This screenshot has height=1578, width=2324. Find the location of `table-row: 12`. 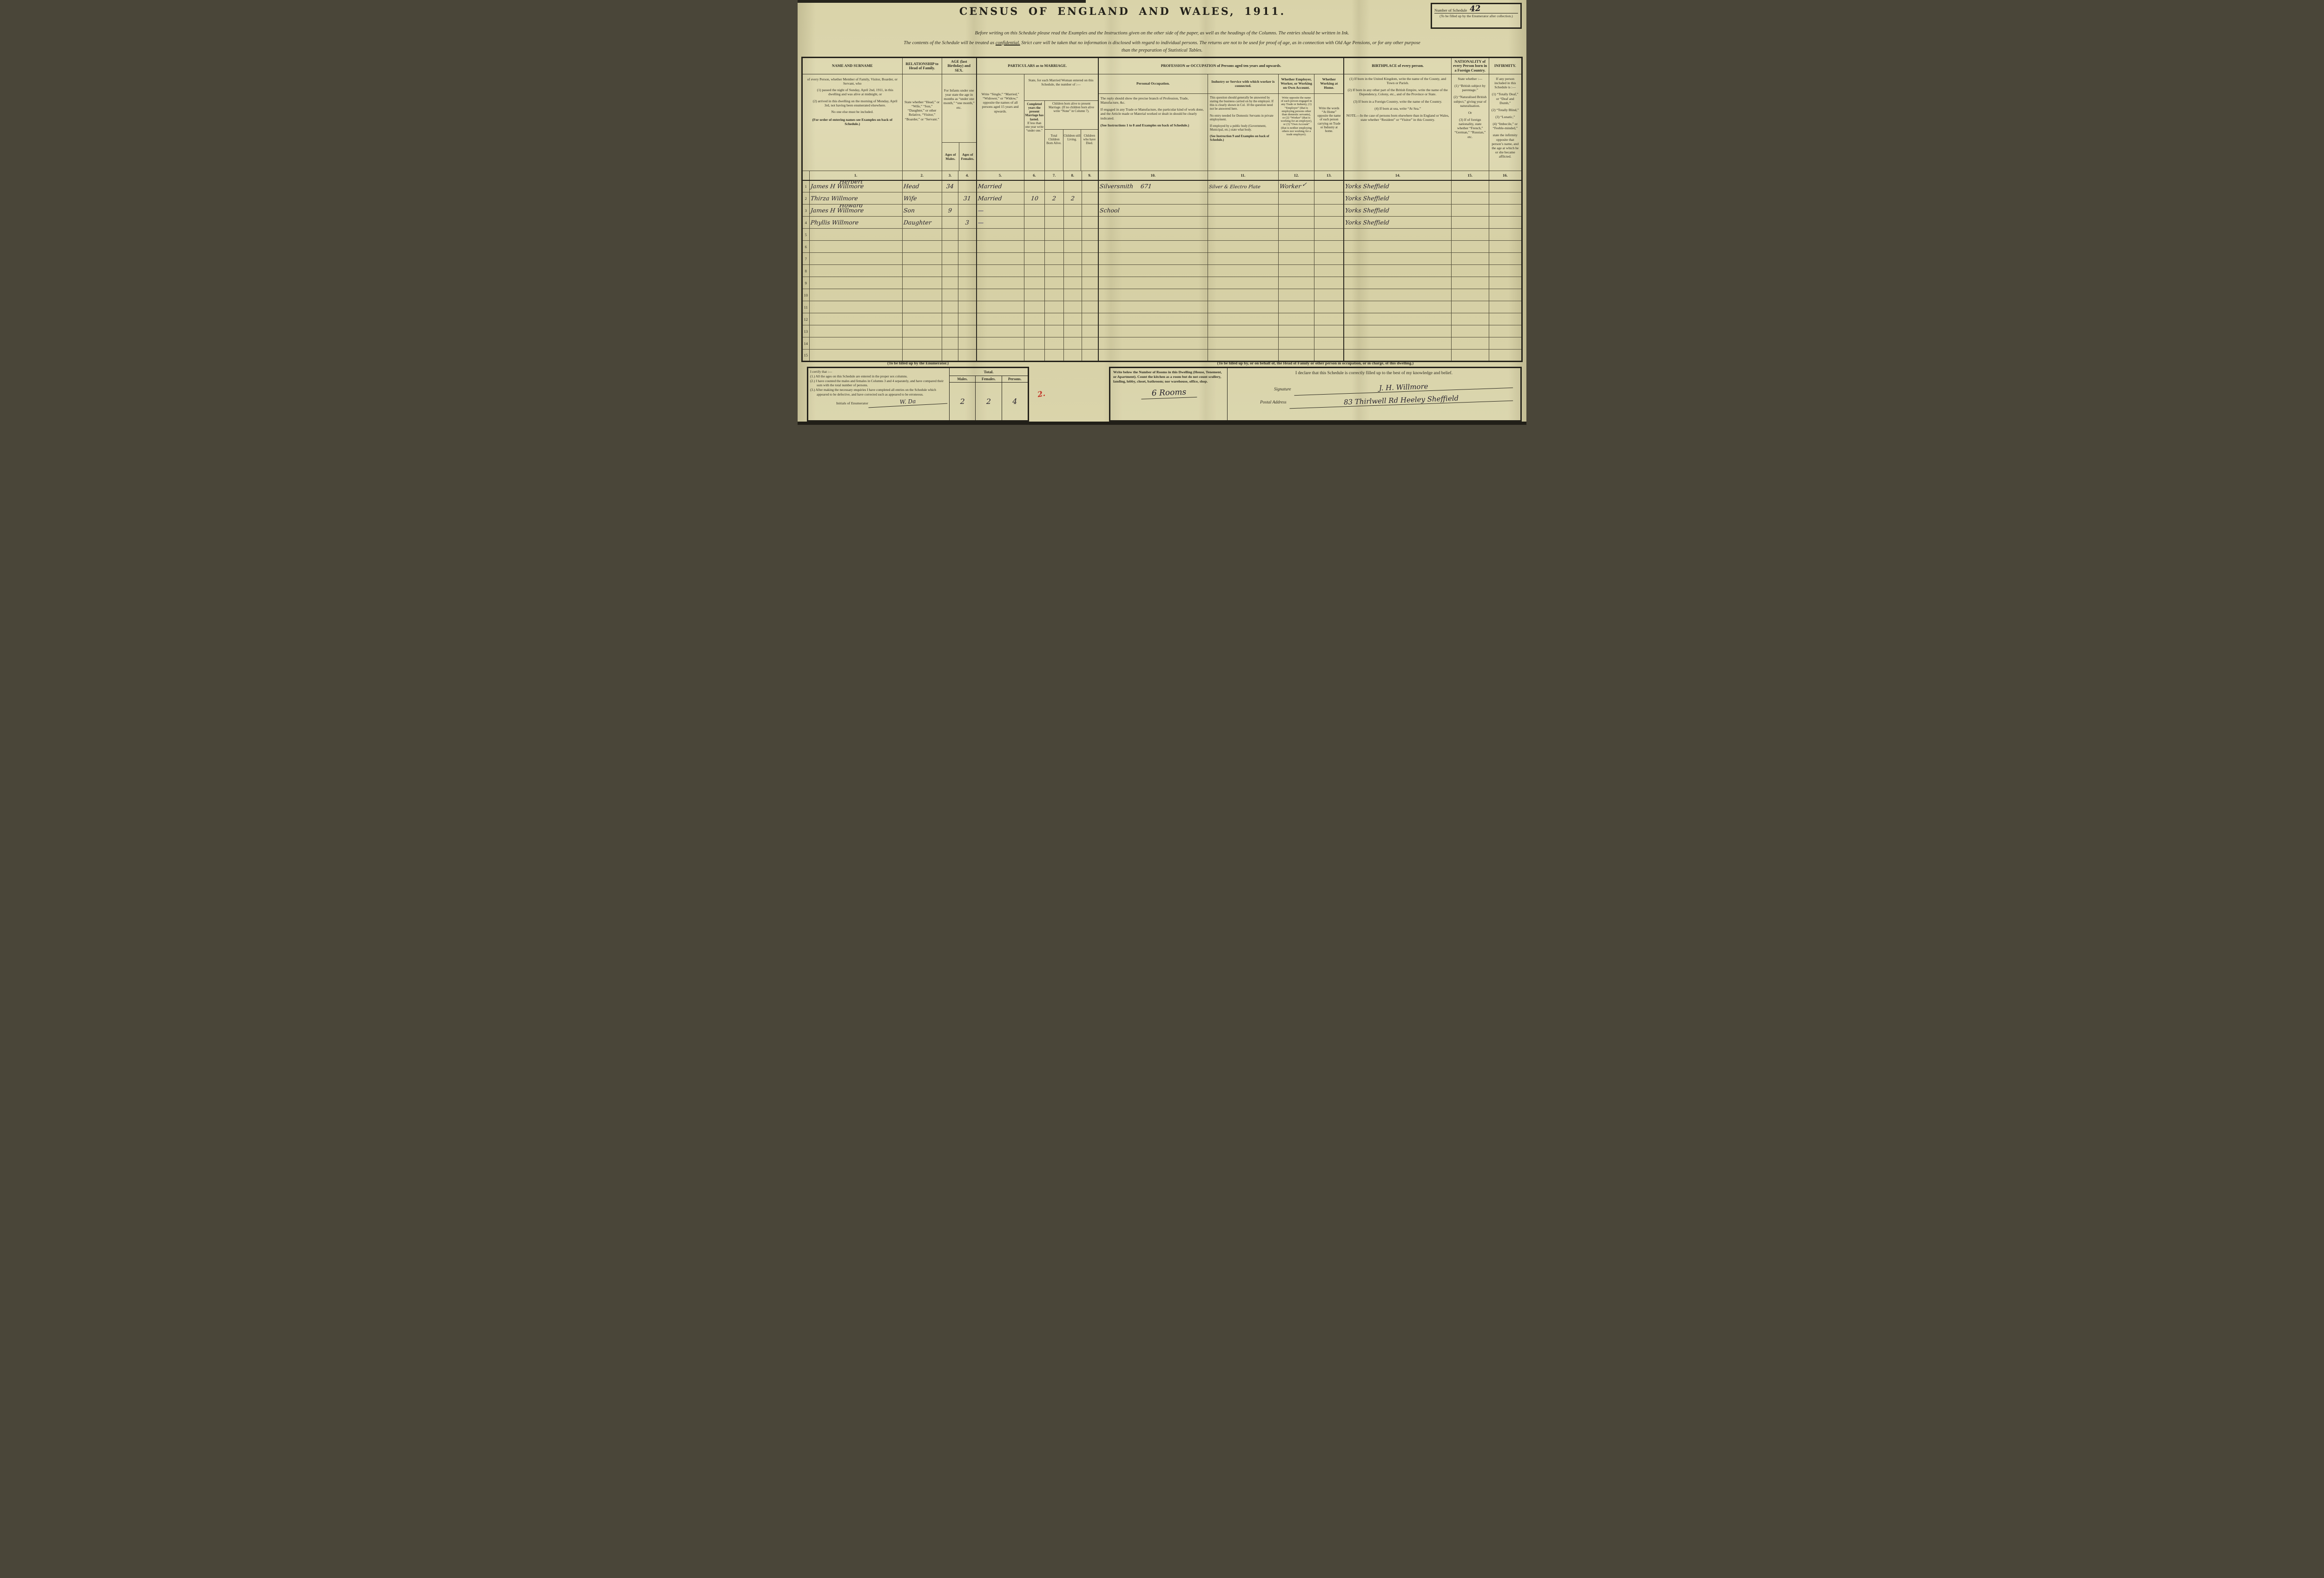

table-row: 12 is located at coordinates (1162, 319).